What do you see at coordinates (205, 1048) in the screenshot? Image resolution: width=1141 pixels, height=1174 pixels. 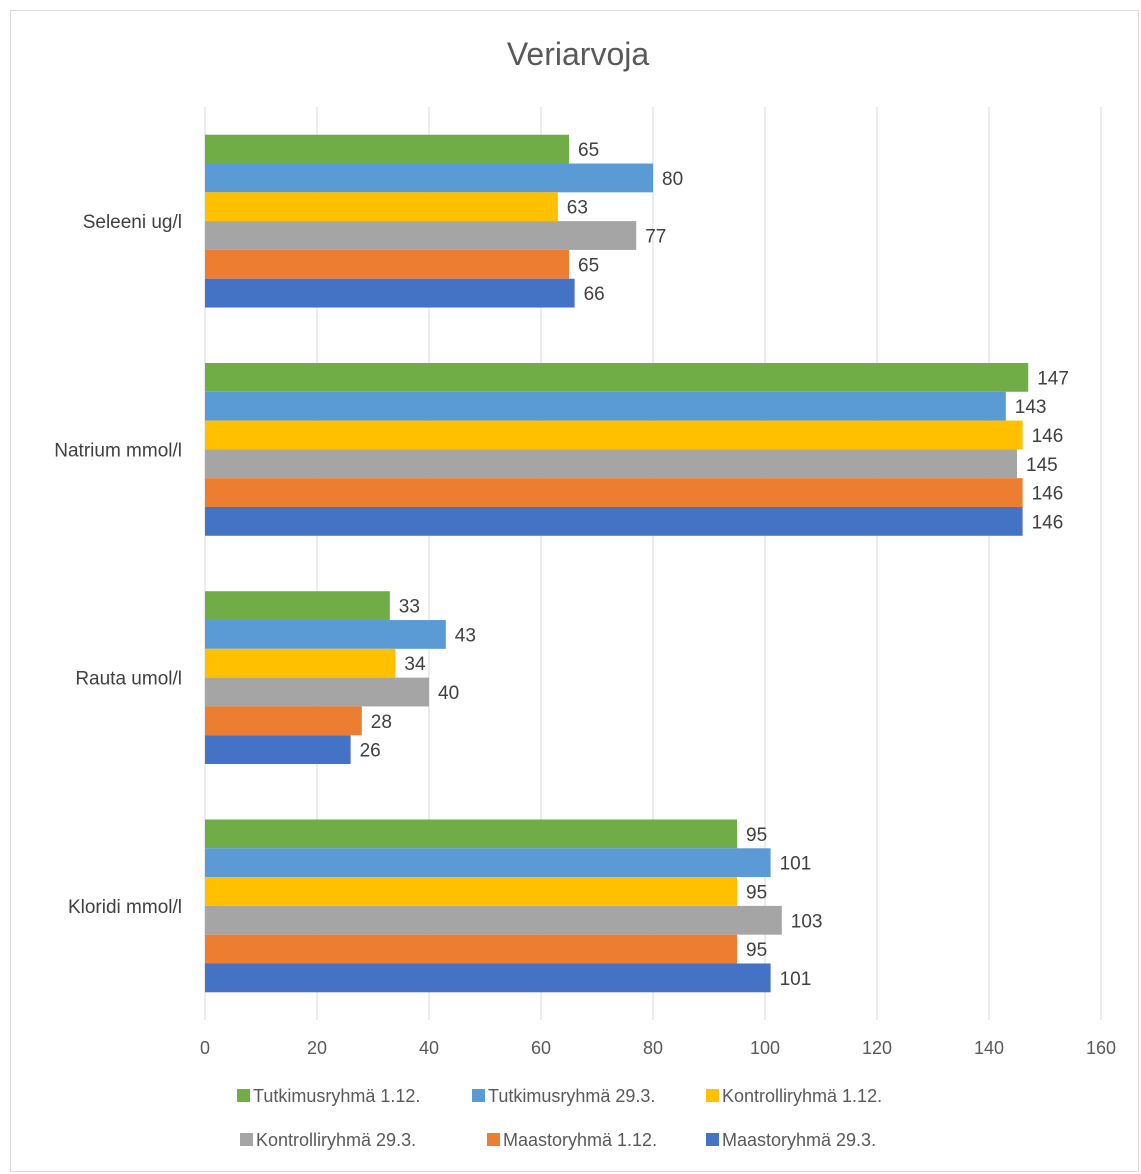 I see `x-tick-label: 0` at bounding box center [205, 1048].